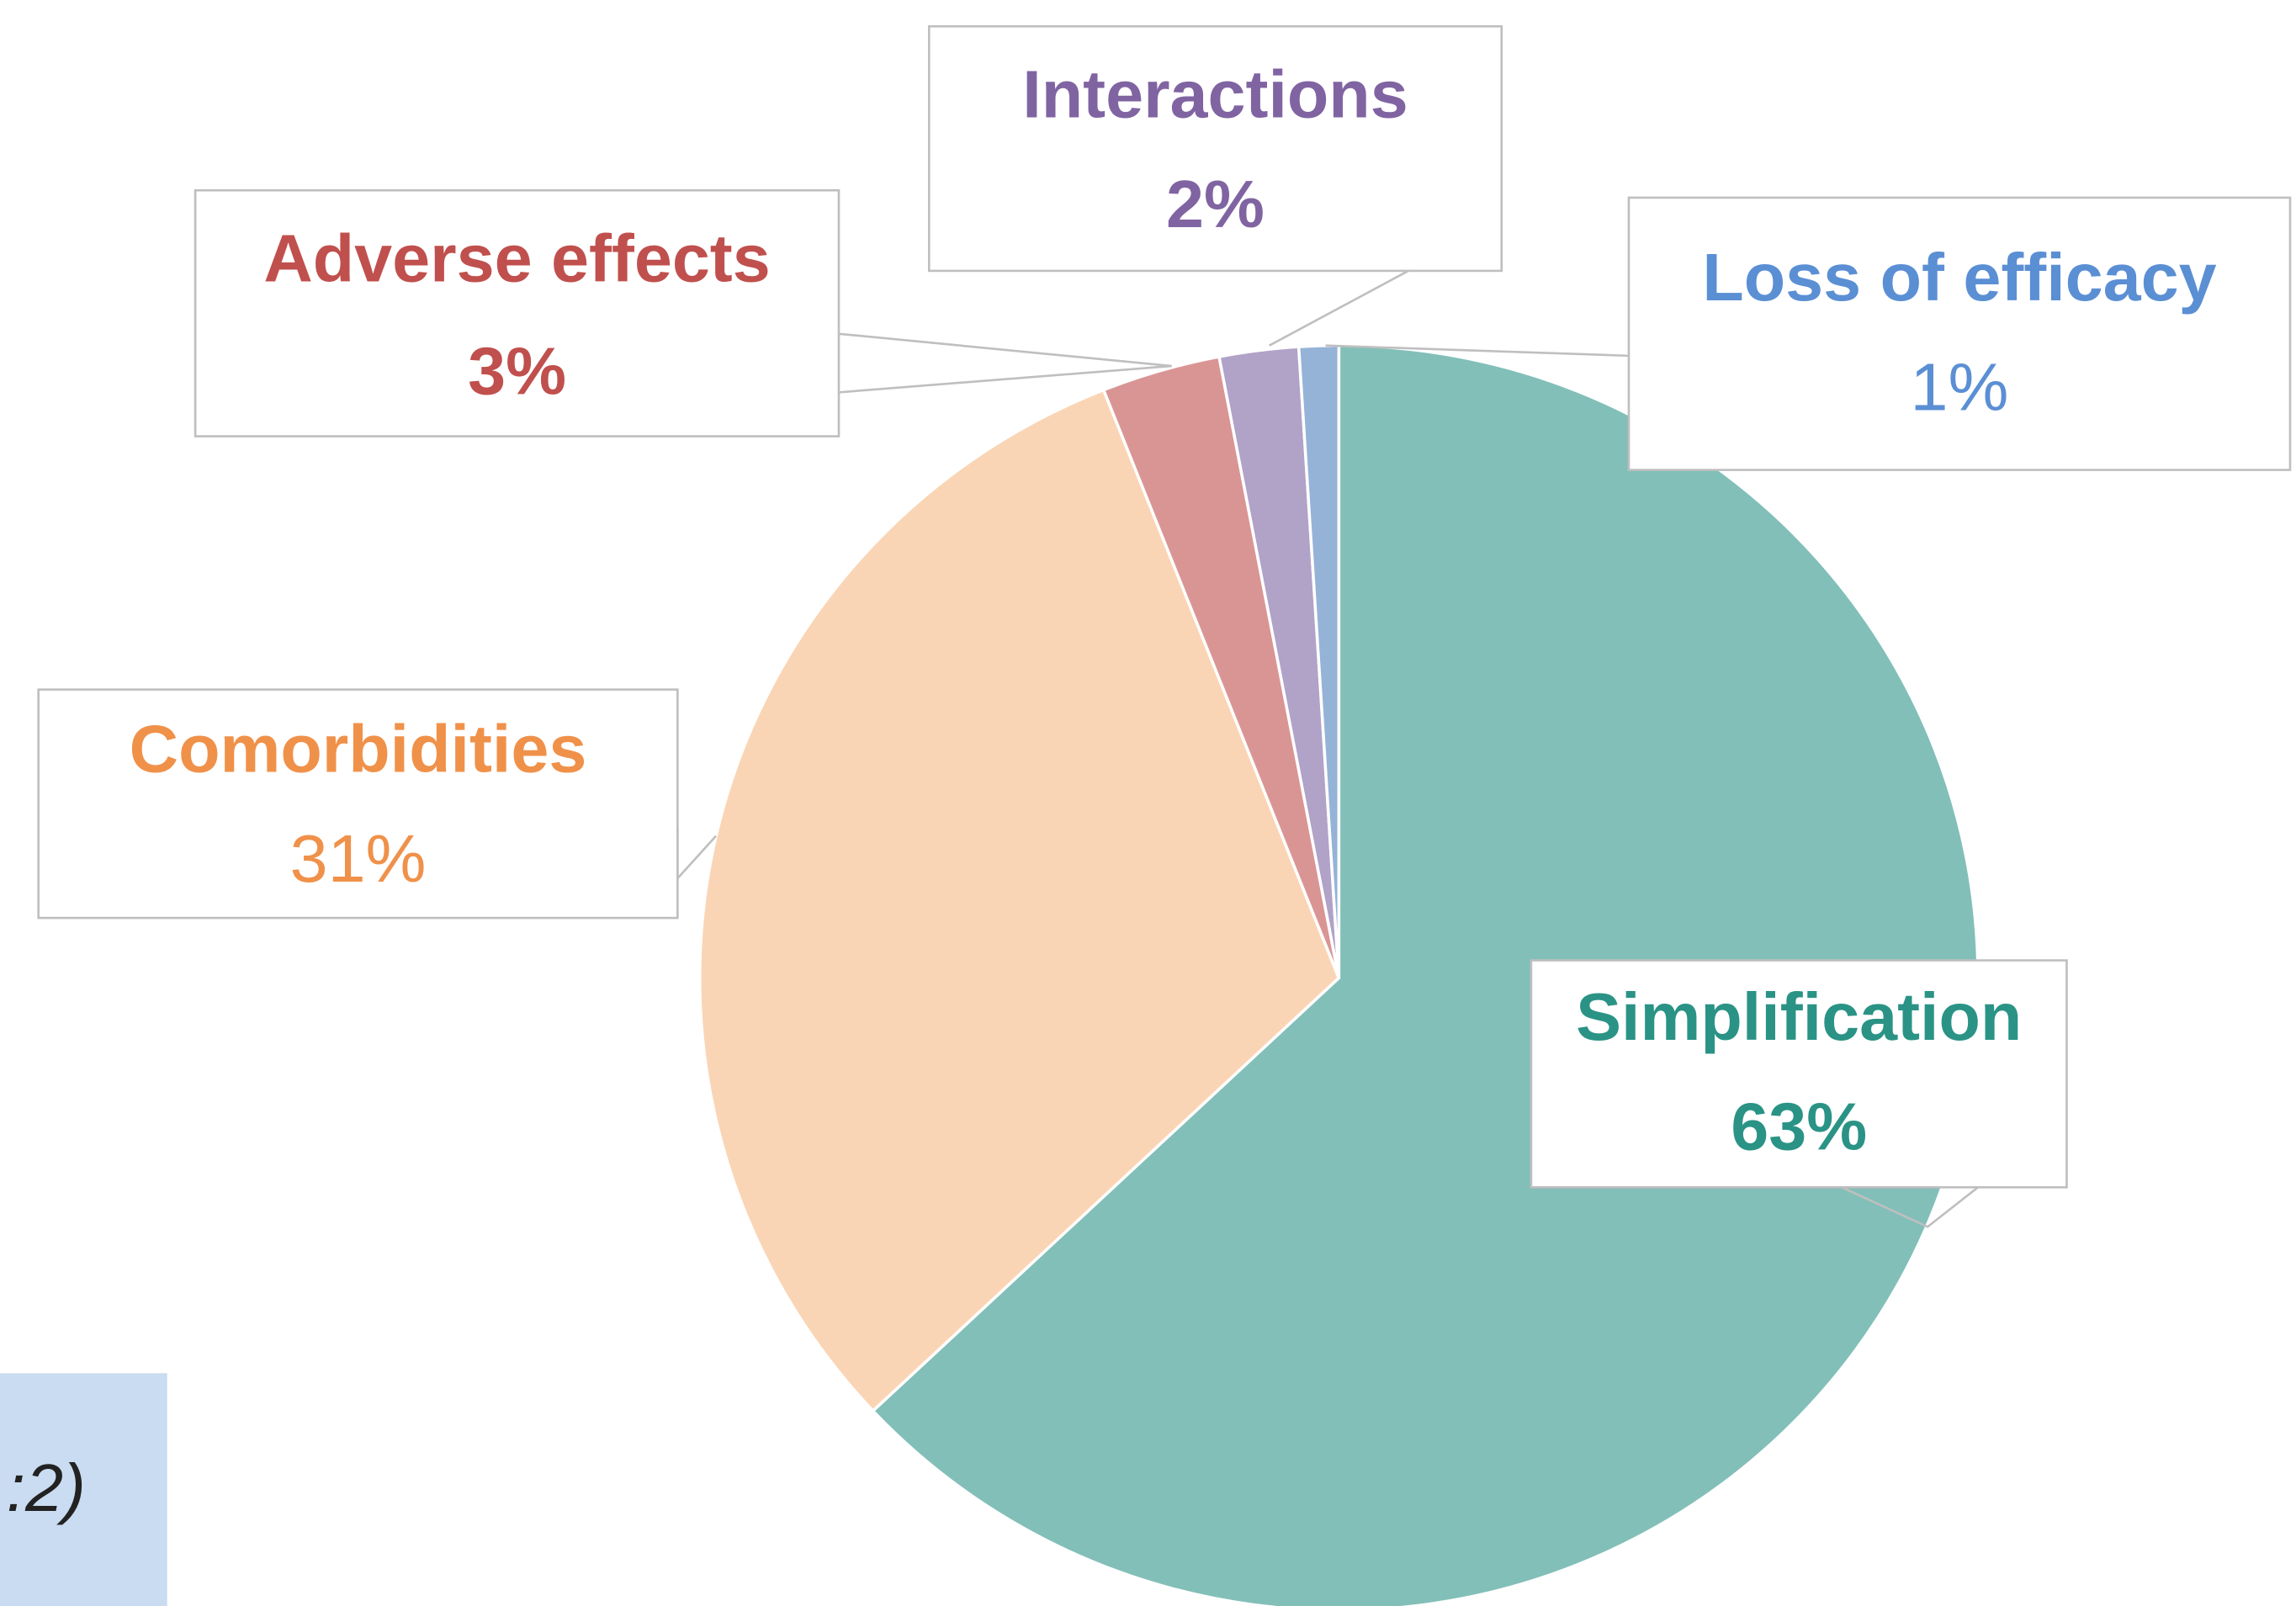 The height and width of the screenshot is (1606, 2296). Describe the element at coordinates (1799, 1017) in the screenshot. I see `slice-label: Simplification` at that location.